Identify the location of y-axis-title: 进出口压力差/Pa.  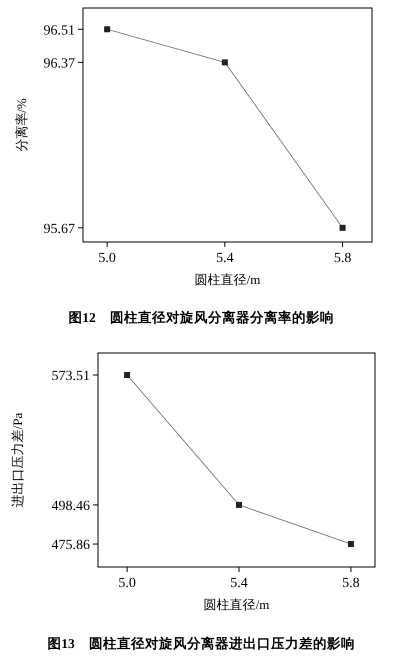
(17, 460).